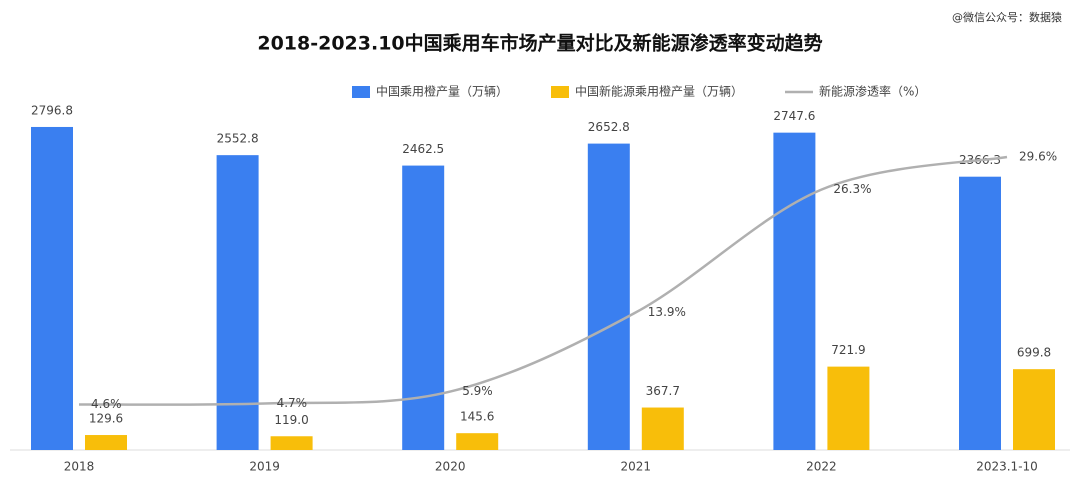 This screenshot has height=504, width=1080. What do you see at coordinates (477, 417) in the screenshot?
I see `bar-value-label: 145.6` at bounding box center [477, 417].